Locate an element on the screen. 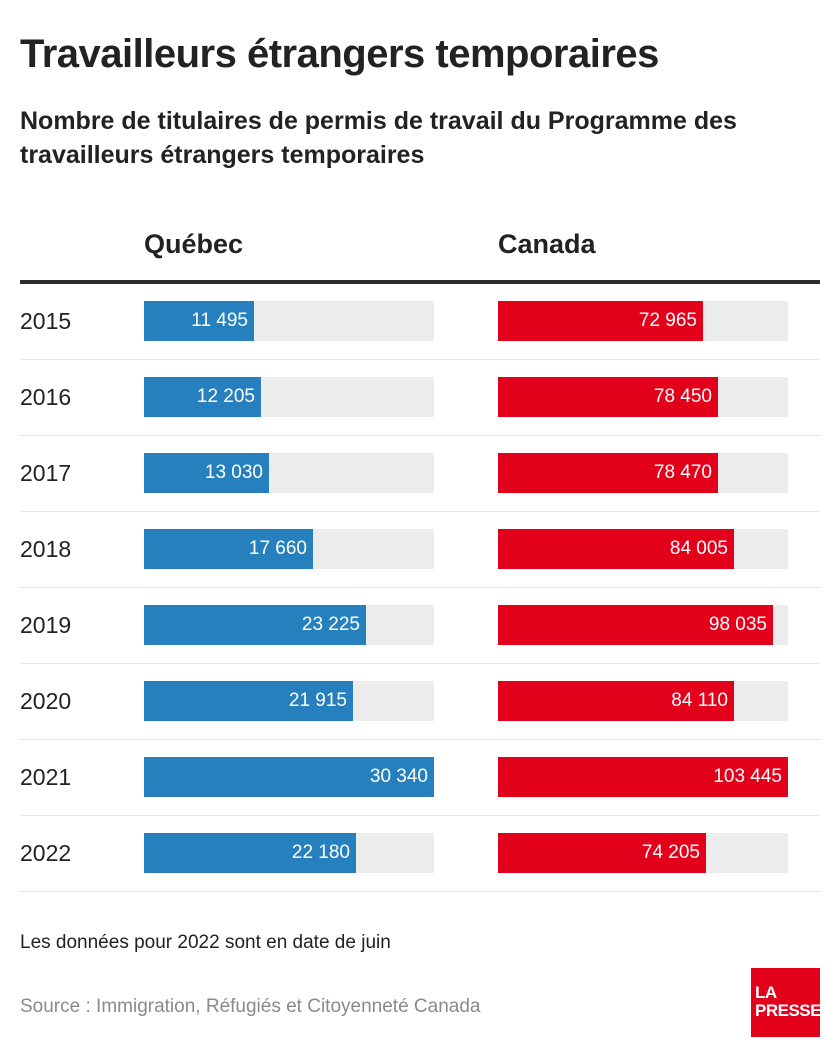 The width and height of the screenshot is (840, 1064). bar-track-canada: 84 110 is located at coordinates (643, 701).